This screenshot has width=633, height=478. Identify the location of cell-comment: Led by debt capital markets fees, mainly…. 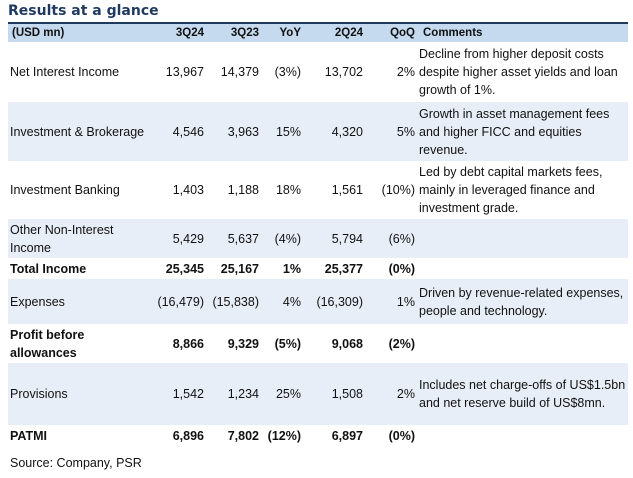
(511, 190).